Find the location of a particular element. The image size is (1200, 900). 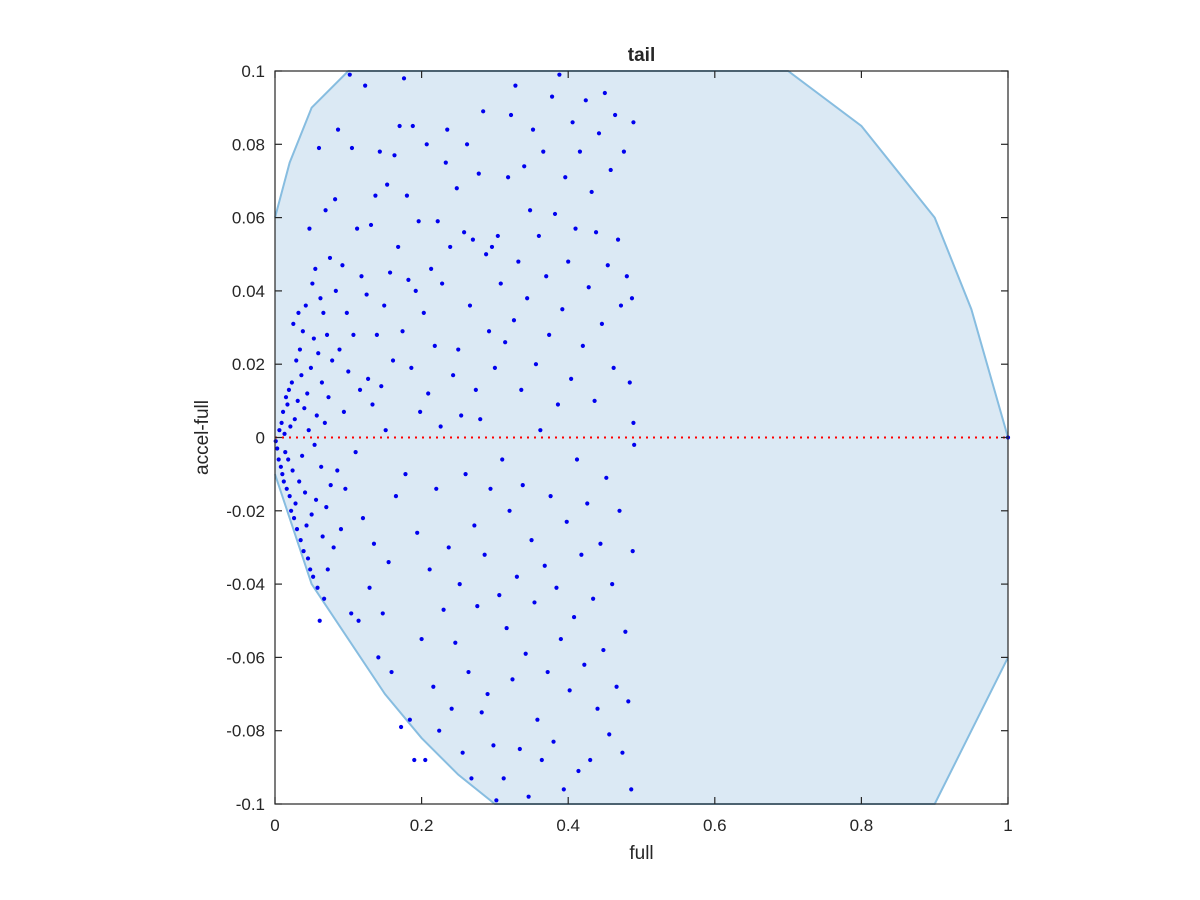

y-tick-label: -0.04 is located at coordinates (245, 584).